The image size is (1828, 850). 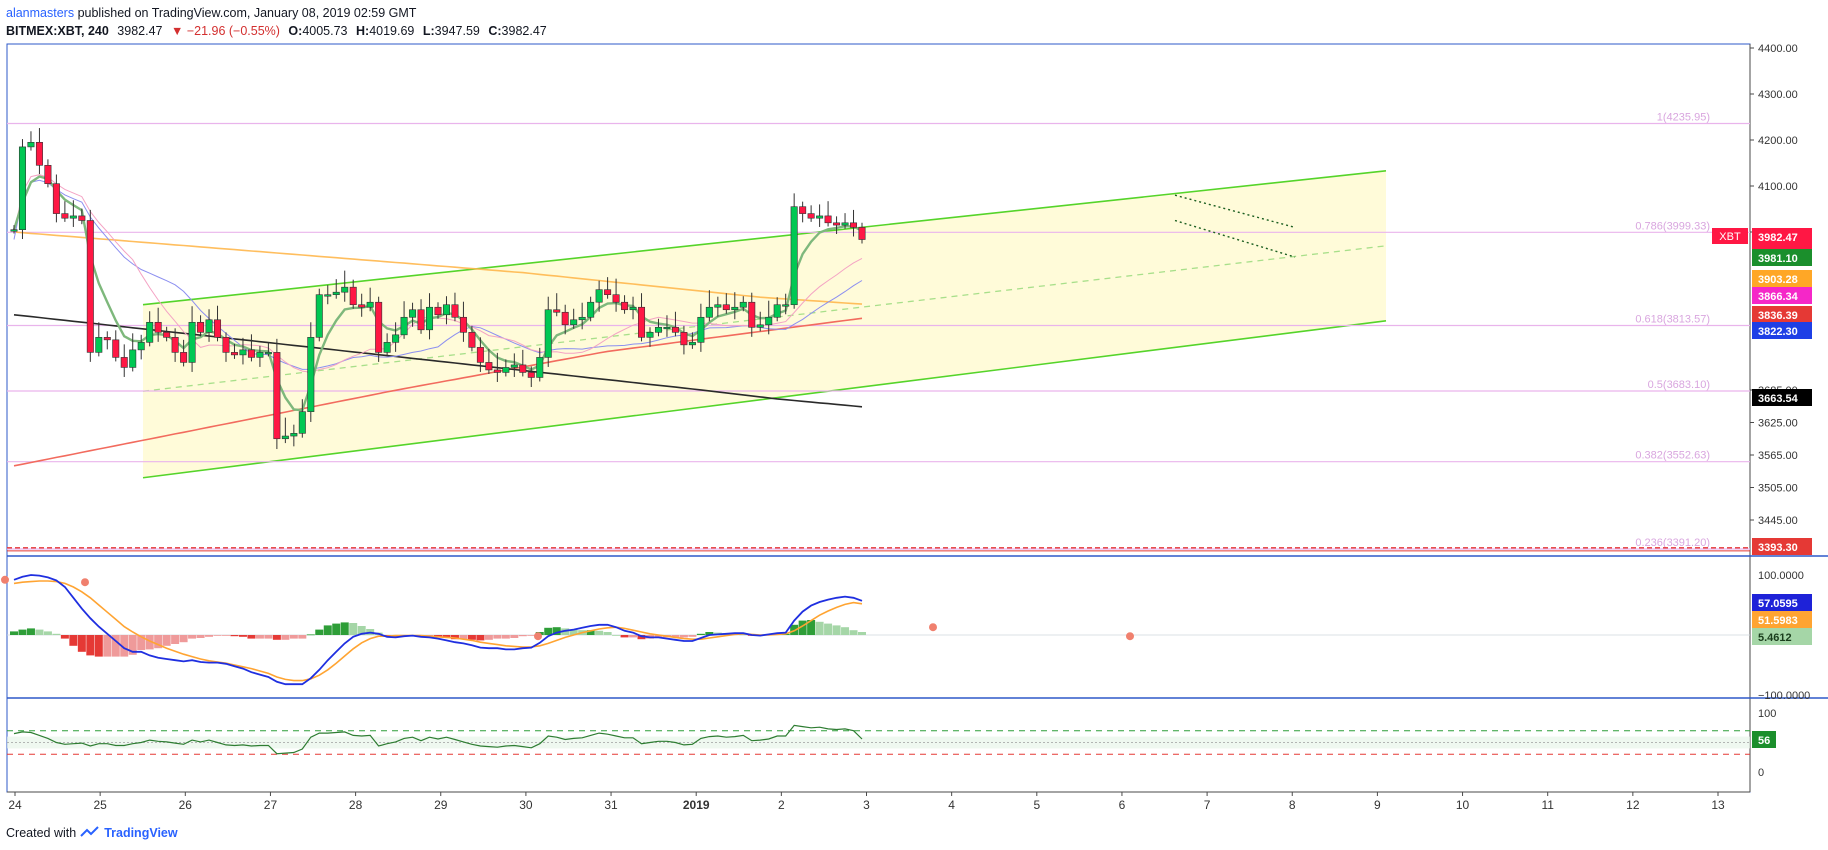 What do you see at coordinates (1782, 619) in the screenshot?
I see `macd-badge: 51.5983` at bounding box center [1782, 619].